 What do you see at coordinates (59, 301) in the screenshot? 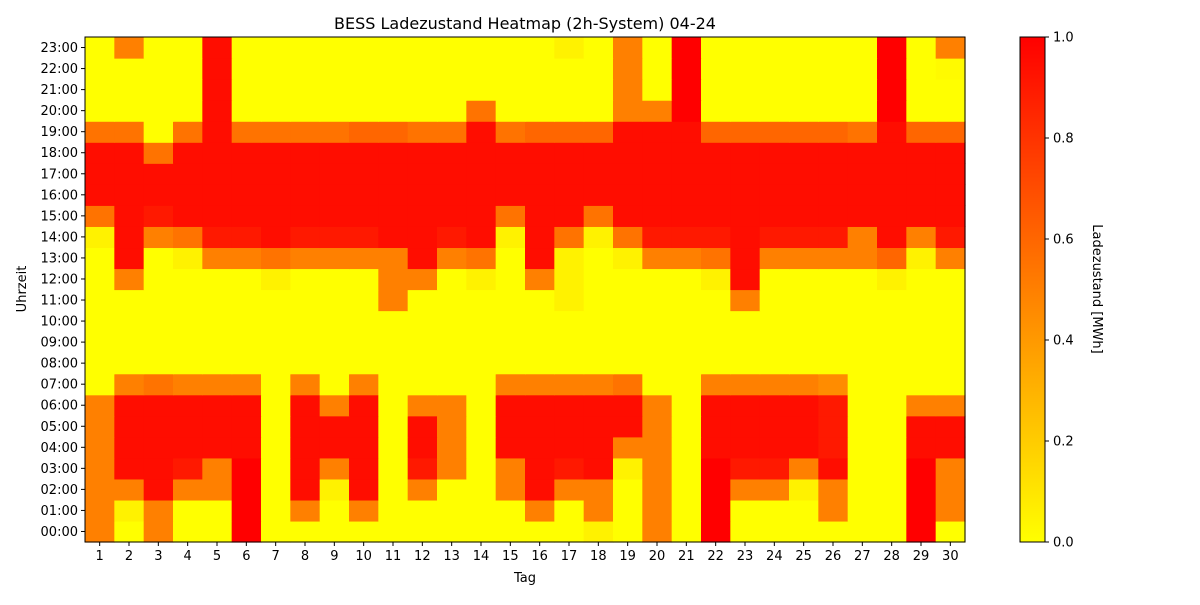
I see `y-tick-label: 11:00` at bounding box center [59, 301].